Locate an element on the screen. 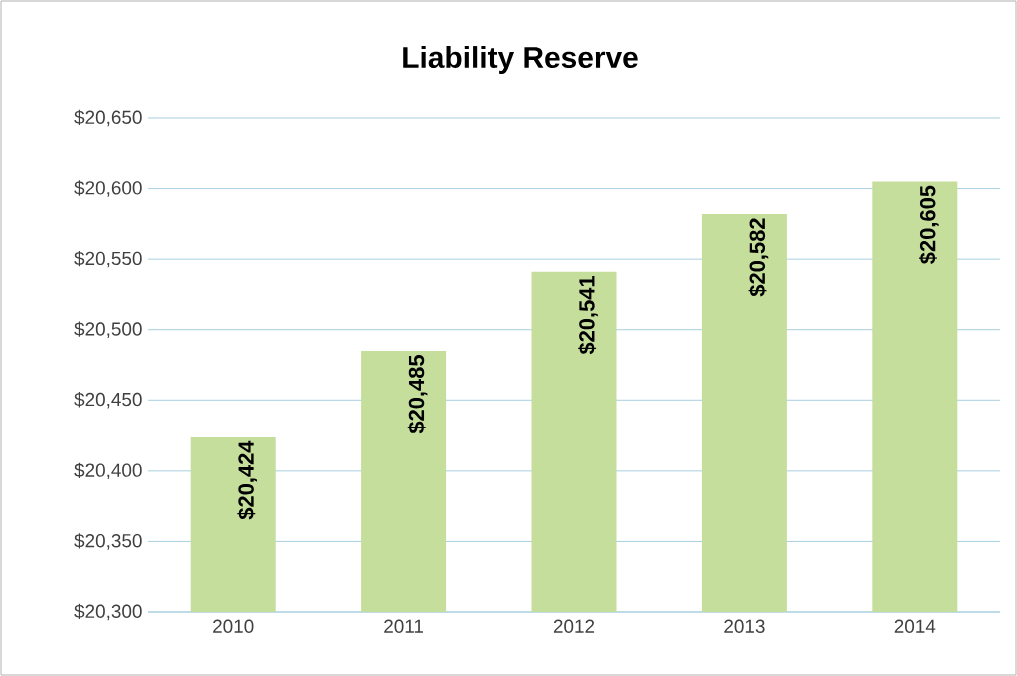 This screenshot has width=1017, height=676. x-tick-label: 2011 is located at coordinates (404, 626).